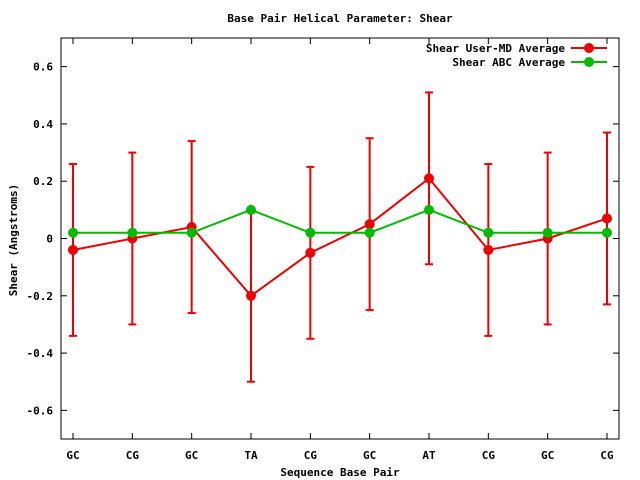 The width and height of the screenshot is (640, 480). What do you see at coordinates (43, 67) in the screenshot?
I see `y-tick-label: 0.6` at bounding box center [43, 67].